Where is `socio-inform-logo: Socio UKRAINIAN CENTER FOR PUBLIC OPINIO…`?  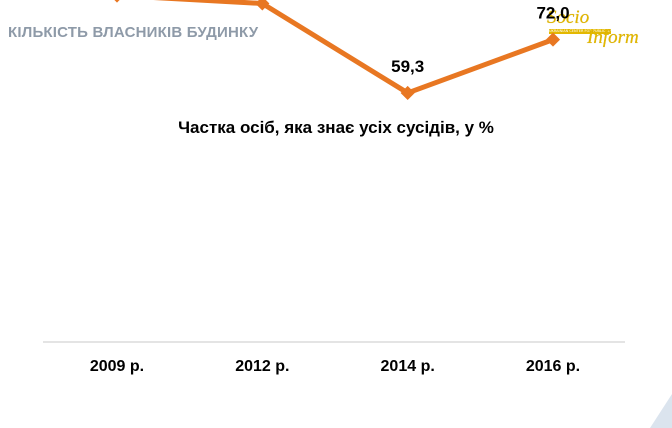
socio-inform-logo: Socio UKRAINIAN CENTER FOR PUBLIC OPINIO… is located at coordinates (592, 27).